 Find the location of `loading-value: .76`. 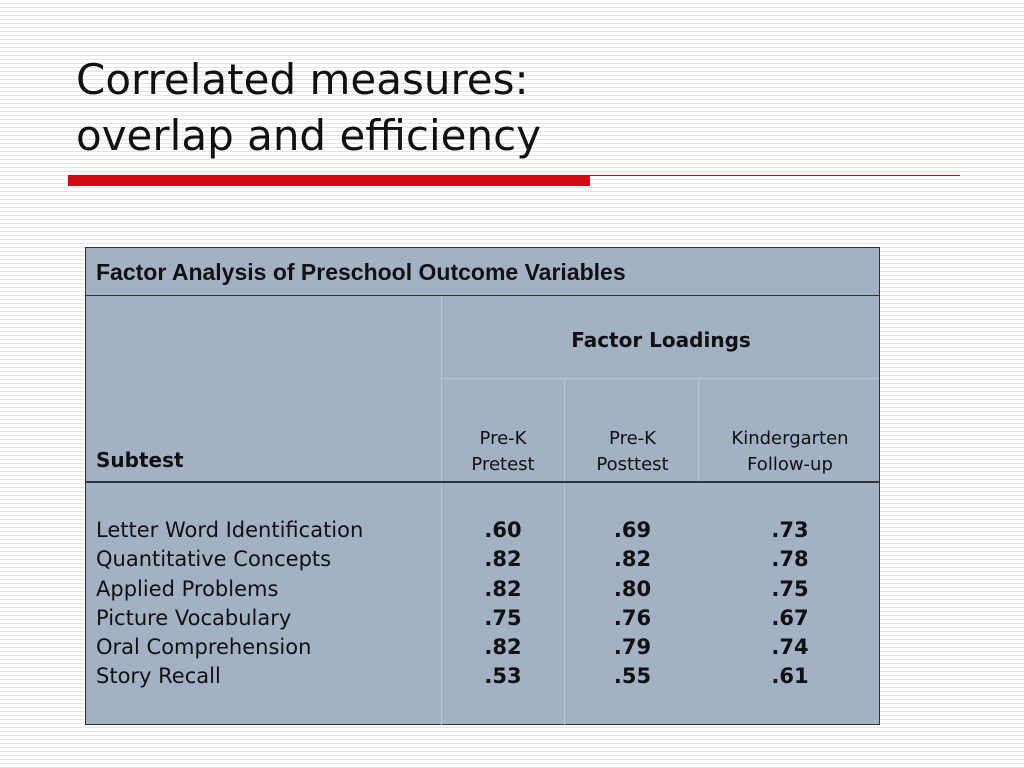

loading-value: .76 is located at coordinates (632, 617).